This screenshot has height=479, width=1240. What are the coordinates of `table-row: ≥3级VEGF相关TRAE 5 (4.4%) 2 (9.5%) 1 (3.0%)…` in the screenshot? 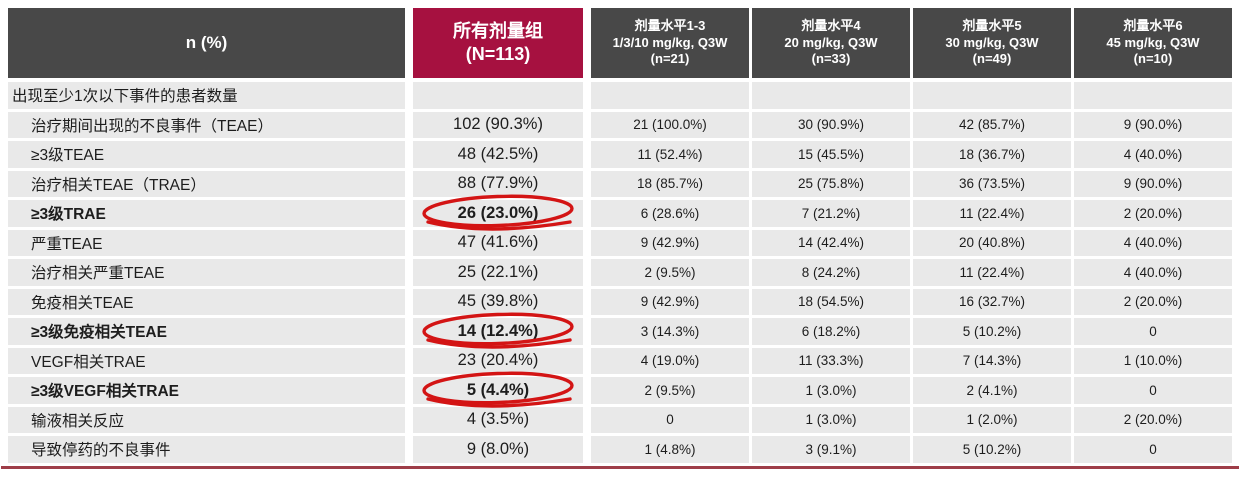 It's located at (620, 389).